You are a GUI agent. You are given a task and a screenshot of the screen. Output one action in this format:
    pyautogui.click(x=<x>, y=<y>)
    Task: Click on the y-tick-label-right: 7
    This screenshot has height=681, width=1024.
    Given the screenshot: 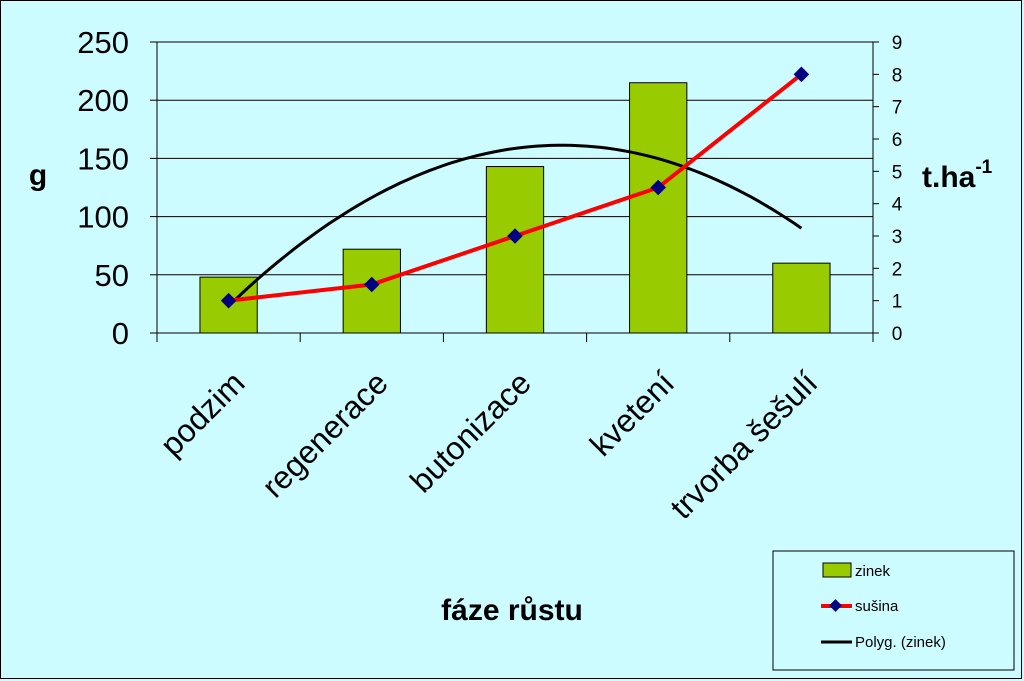 What is the action you would take?
    pyautogui.click(x=897, y=108)
    